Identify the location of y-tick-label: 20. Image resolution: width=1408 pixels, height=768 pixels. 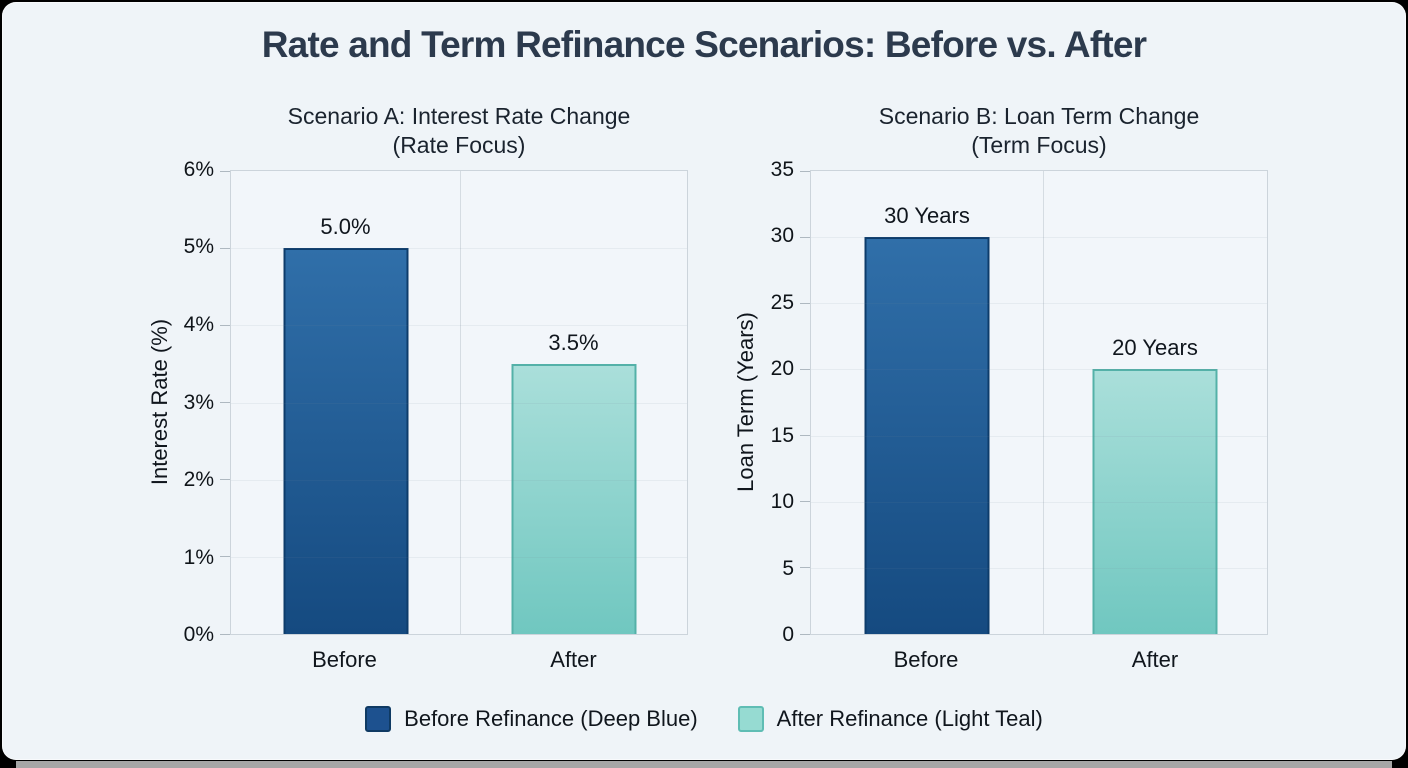
(782, 369).